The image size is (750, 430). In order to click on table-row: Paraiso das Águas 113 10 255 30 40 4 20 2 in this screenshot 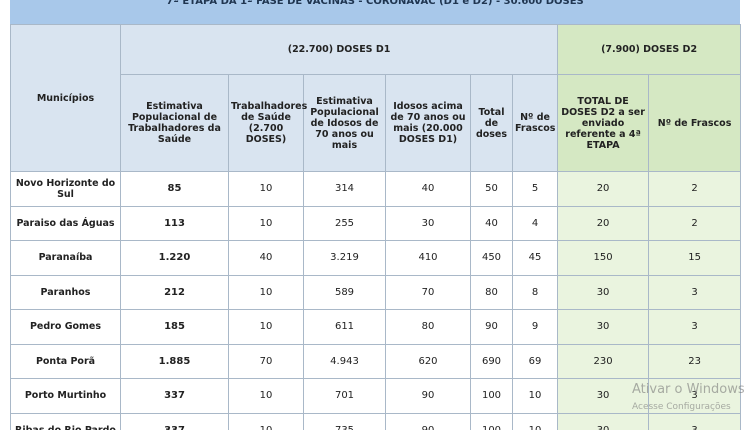, I will do `click(376, 223)`.